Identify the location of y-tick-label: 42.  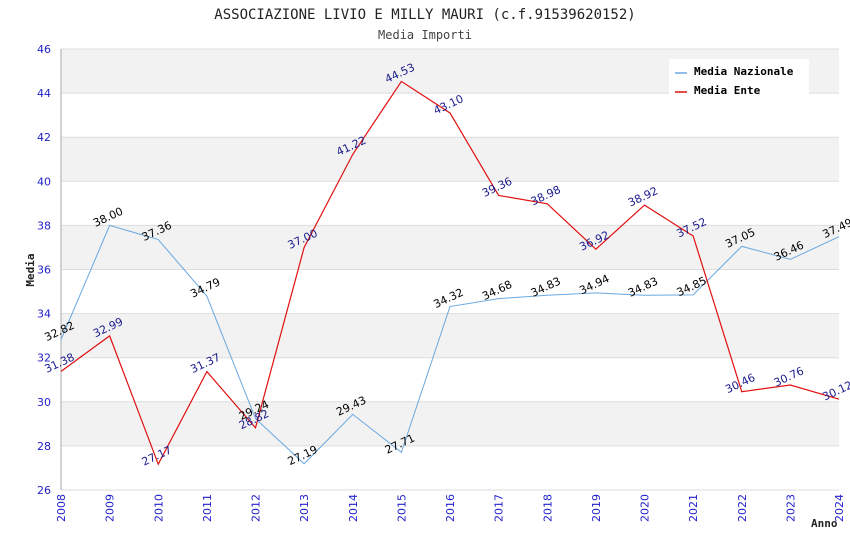
(44, 137).